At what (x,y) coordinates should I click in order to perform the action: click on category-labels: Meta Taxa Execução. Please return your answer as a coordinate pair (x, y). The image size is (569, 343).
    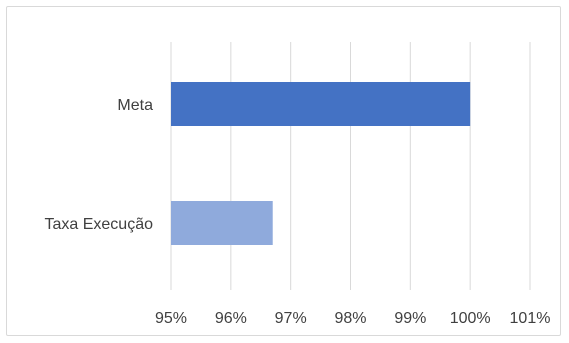
    Looking at the image, I should click on (98, 165).